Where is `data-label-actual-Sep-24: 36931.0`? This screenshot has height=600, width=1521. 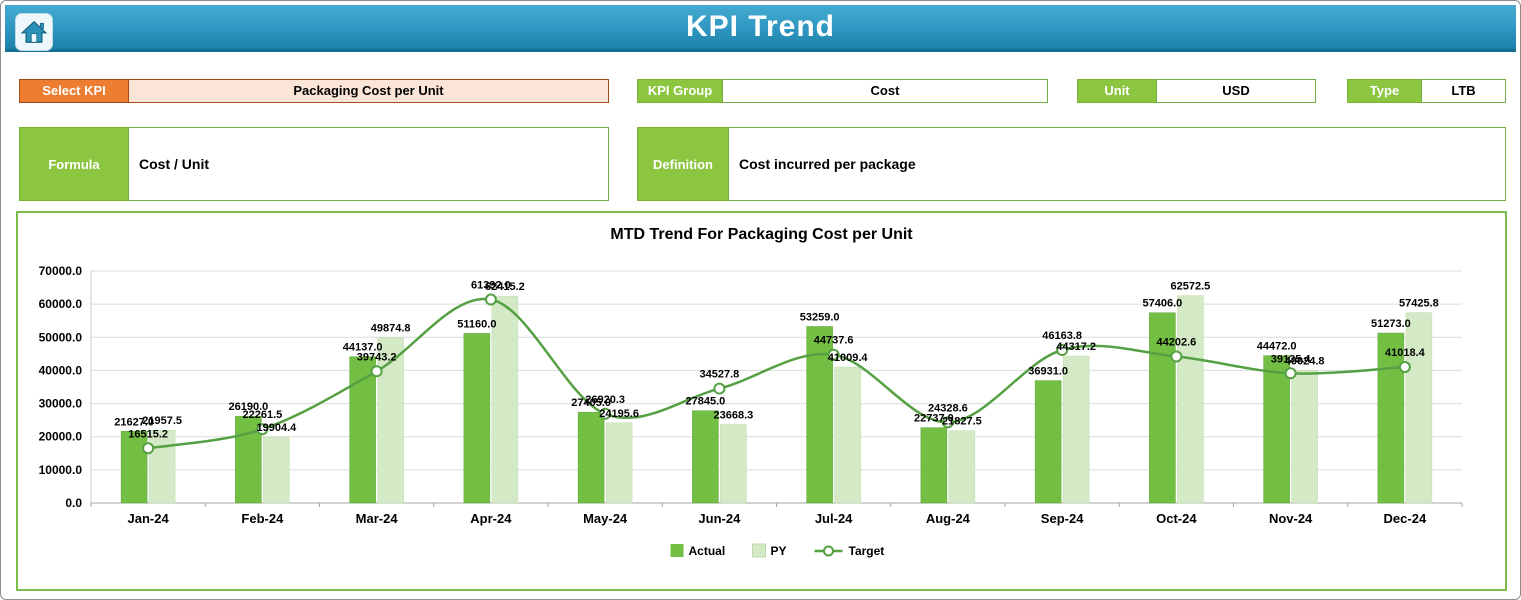 data-label-actual-Sep-24: 36931.0 is located at coordinates (1048, 372).